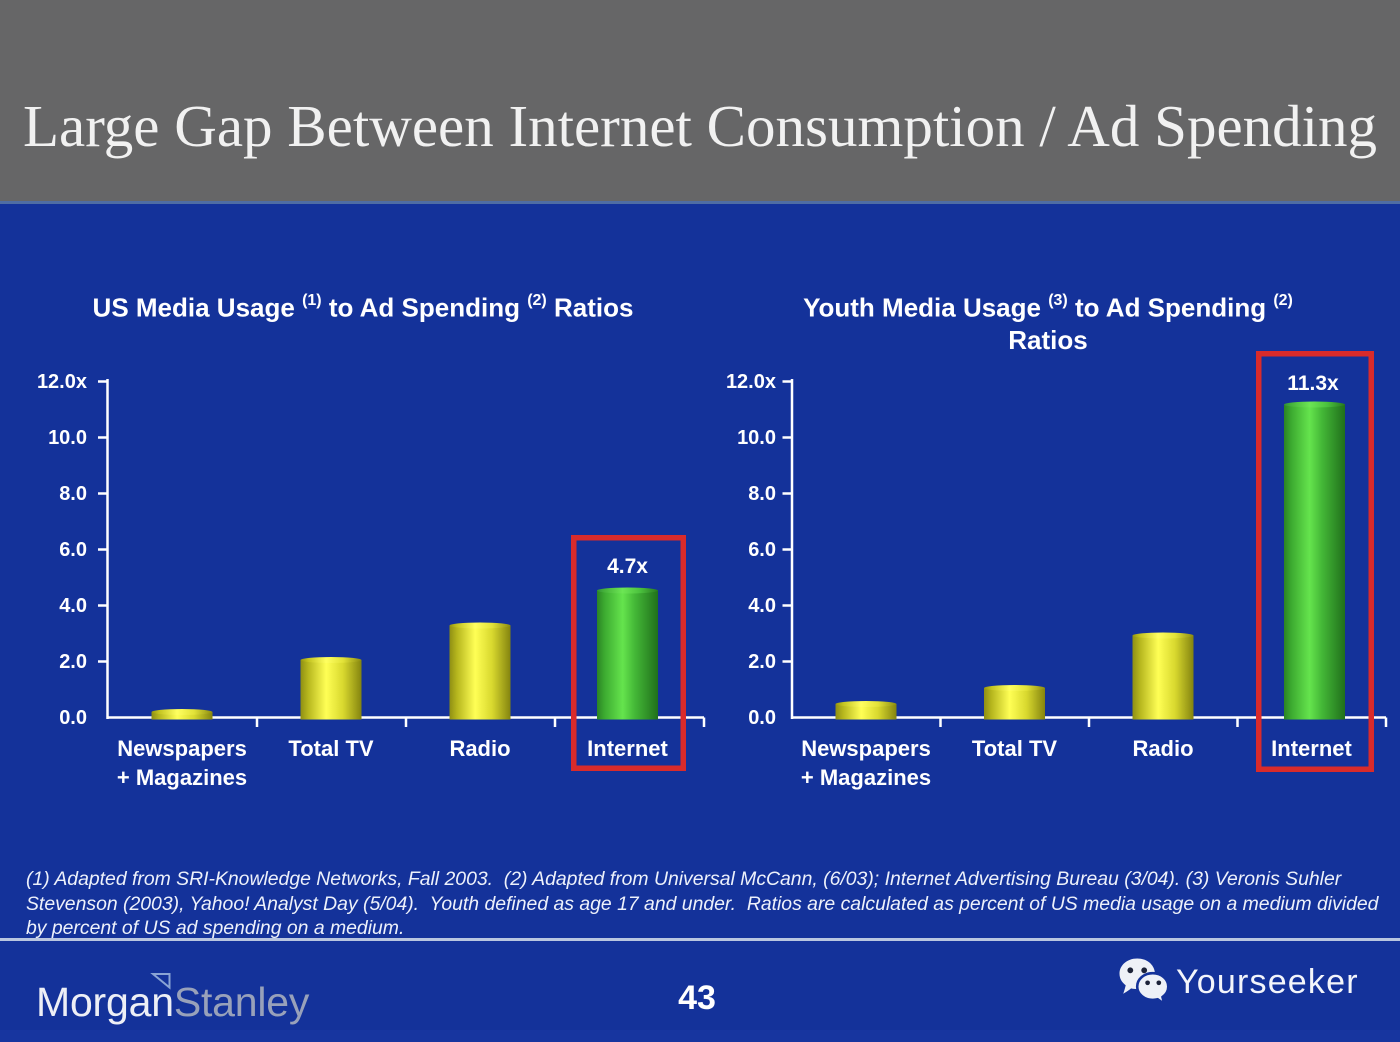  I want to click on svg-text: 4.7x, so click(627, 566).